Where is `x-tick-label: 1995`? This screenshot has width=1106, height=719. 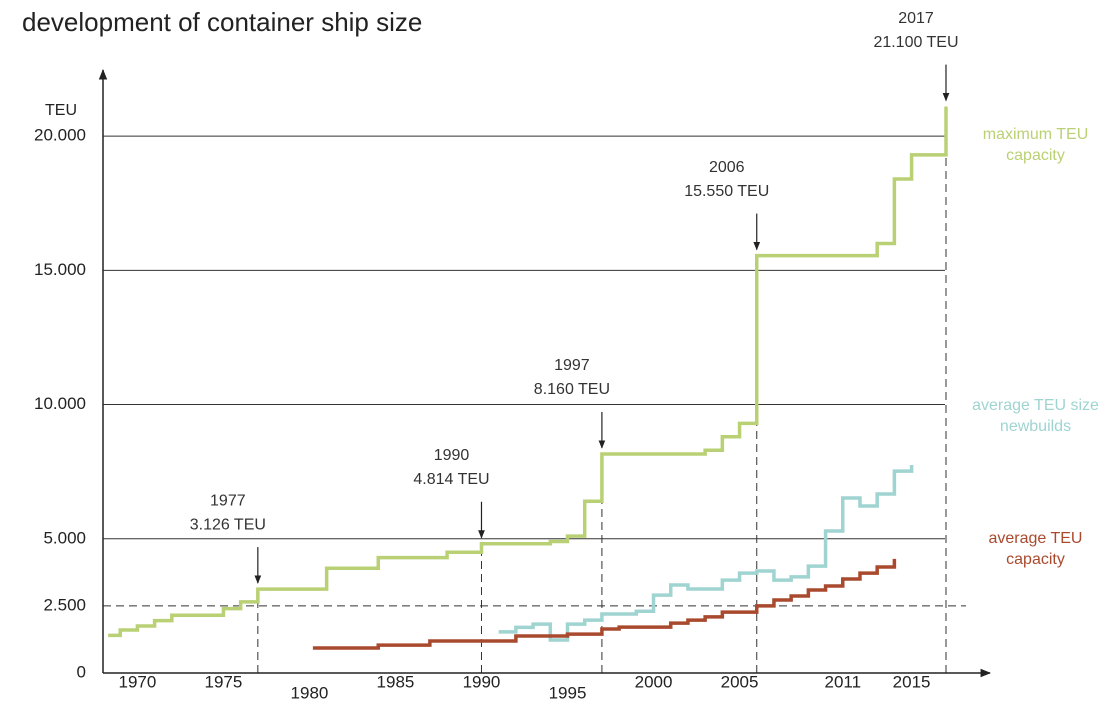
x-tick-label: 1995 is located at coordinates (568, 692).